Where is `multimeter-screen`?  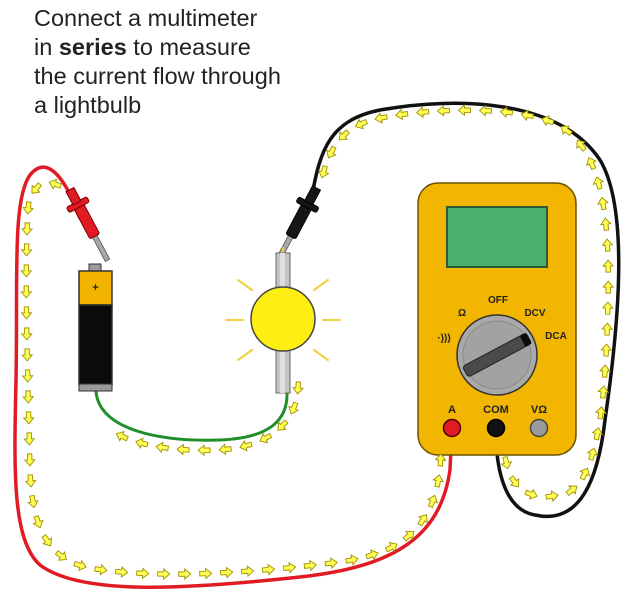 multimeter-screen is located at coordinates (497, 237).